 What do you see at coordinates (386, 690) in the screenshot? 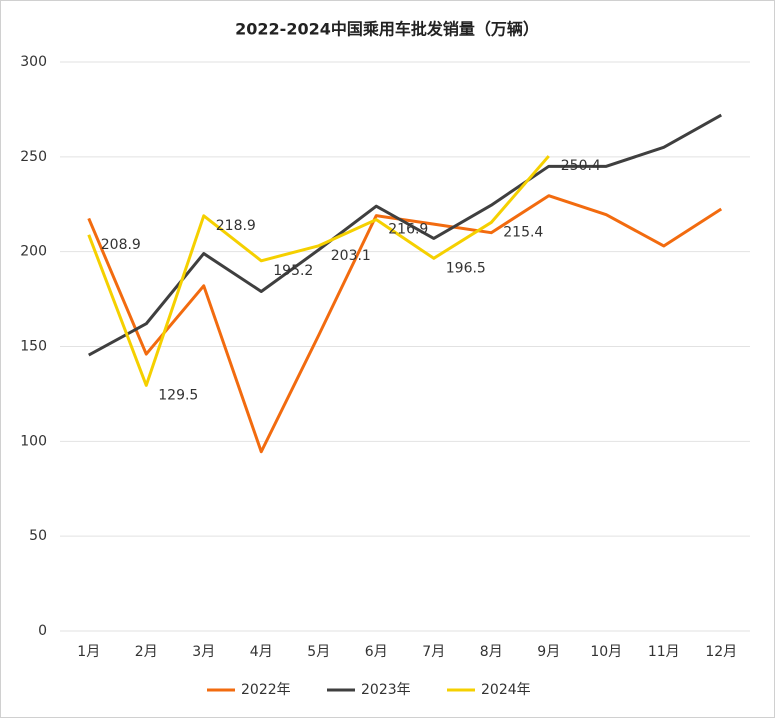
I see `legend-label: 2023年` at bounding box center [386, 690].